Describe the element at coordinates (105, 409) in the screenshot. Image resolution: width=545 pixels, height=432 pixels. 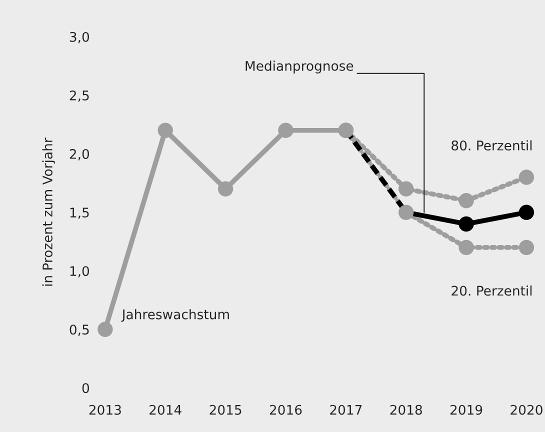
I see `x-tick-label: 2013` at that location.